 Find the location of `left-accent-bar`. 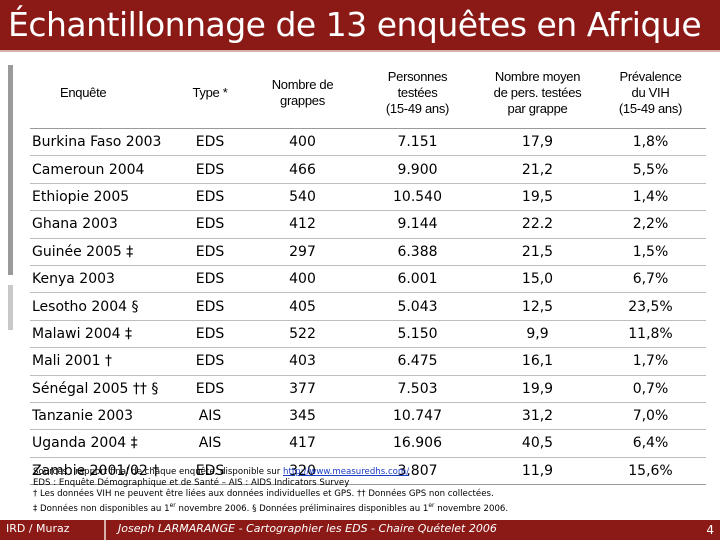

left-accent-bar is located at coordinates (10, 170).